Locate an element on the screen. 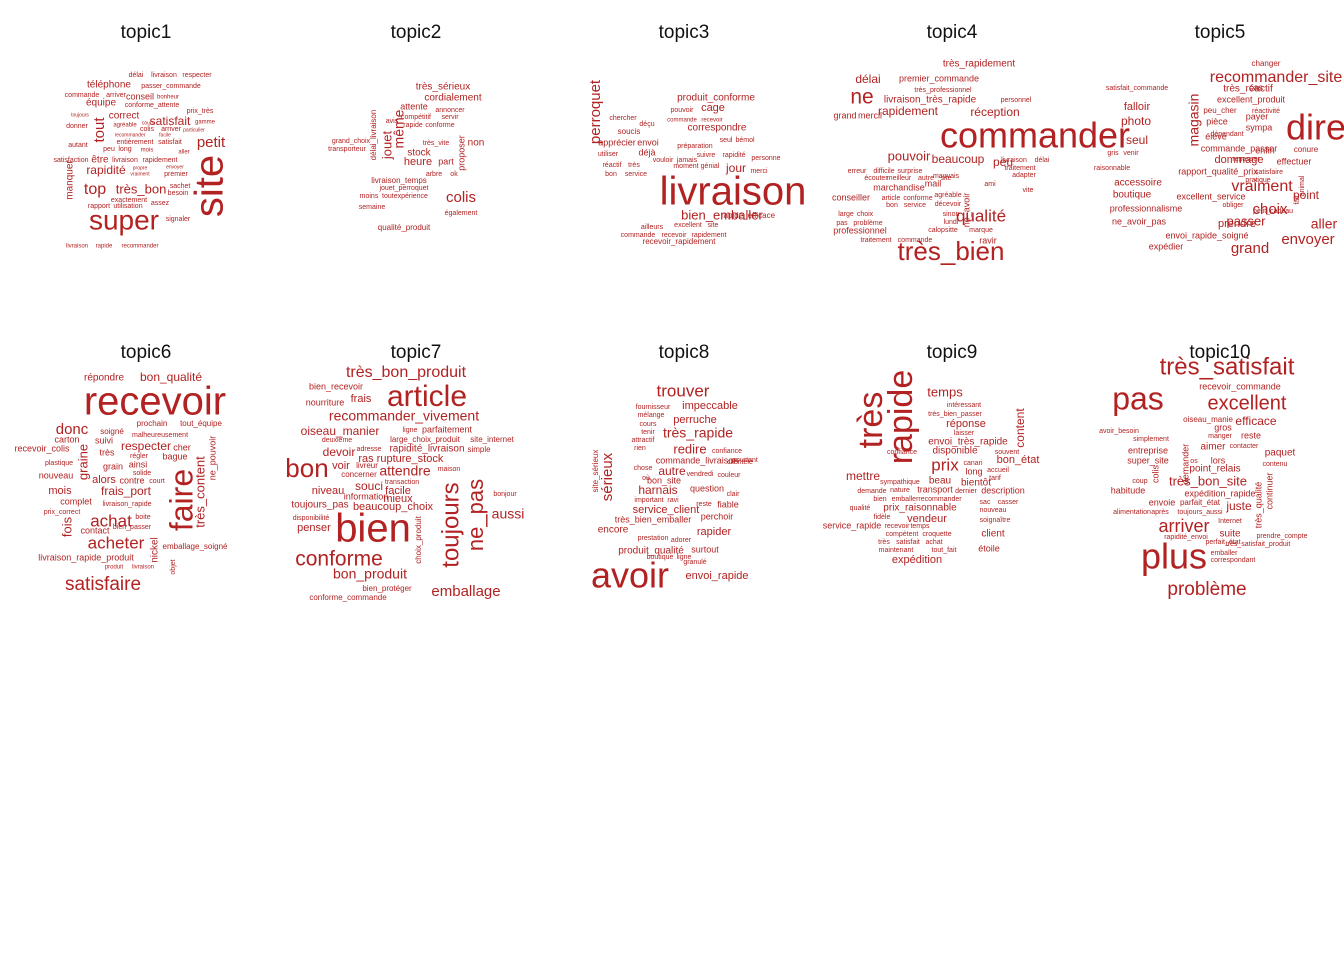  cloud-word: simple is located at coordinates (479, 449).